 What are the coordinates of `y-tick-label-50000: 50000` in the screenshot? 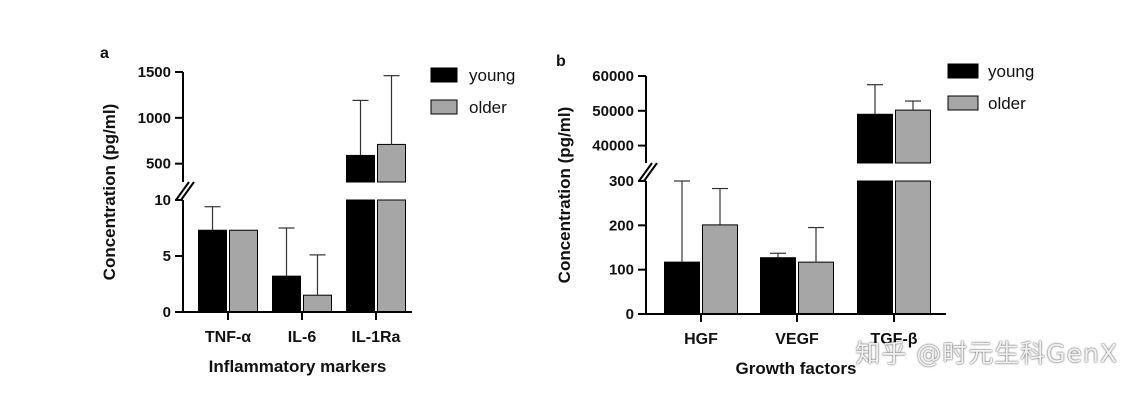 It's located at (613, 111).